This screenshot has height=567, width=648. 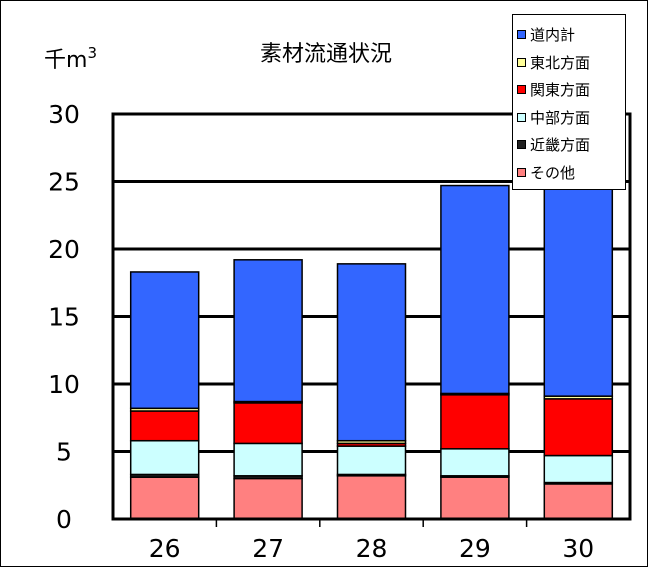 What do you see at coordinates (64, 182) in the screenshot?
I see `y-tick-label: 25` at bounding box center [64, 182].